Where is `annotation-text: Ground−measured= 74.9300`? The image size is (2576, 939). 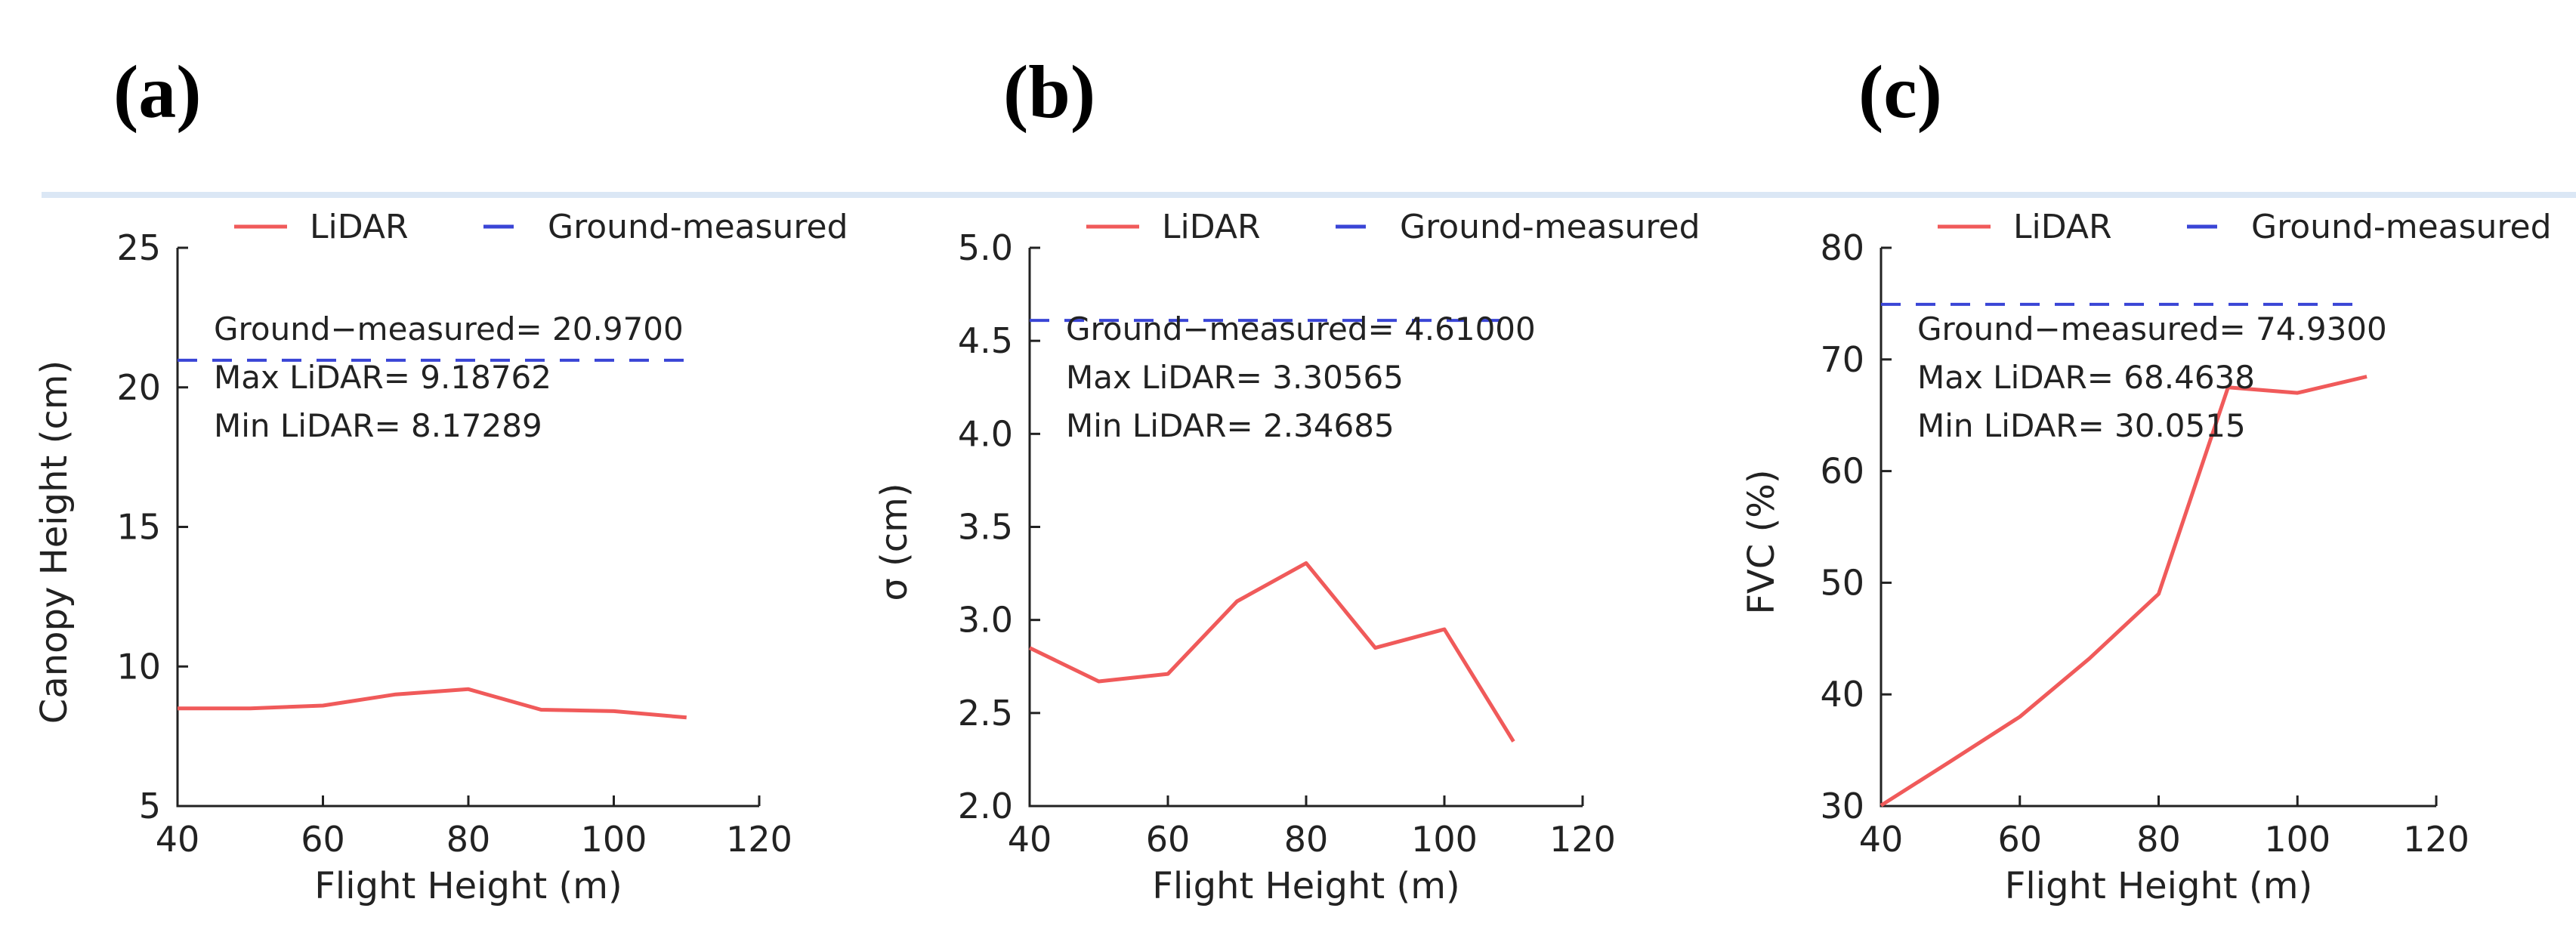 annotation-text: Ground−measured= 74.9300 is located at coordinates (2152, 328).